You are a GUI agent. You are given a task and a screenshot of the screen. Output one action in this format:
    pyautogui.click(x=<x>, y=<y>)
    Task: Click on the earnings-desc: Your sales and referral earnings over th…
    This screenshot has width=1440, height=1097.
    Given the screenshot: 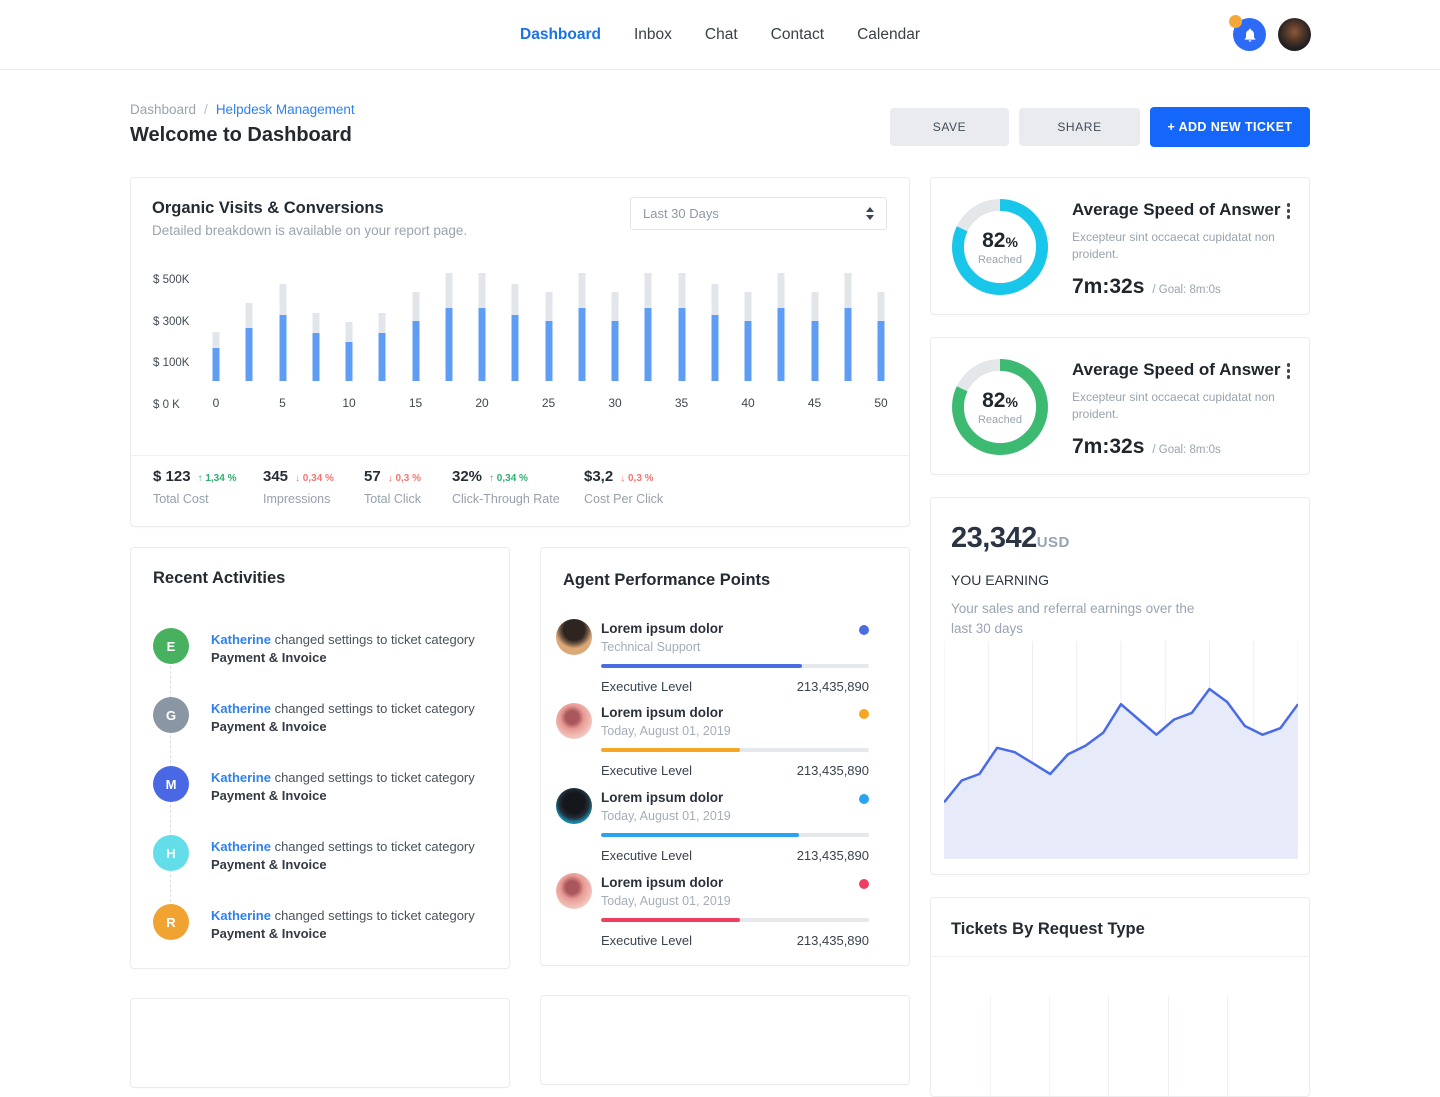 What is the action you would take?
    pyautogui.click(x=1073, y=618)
    